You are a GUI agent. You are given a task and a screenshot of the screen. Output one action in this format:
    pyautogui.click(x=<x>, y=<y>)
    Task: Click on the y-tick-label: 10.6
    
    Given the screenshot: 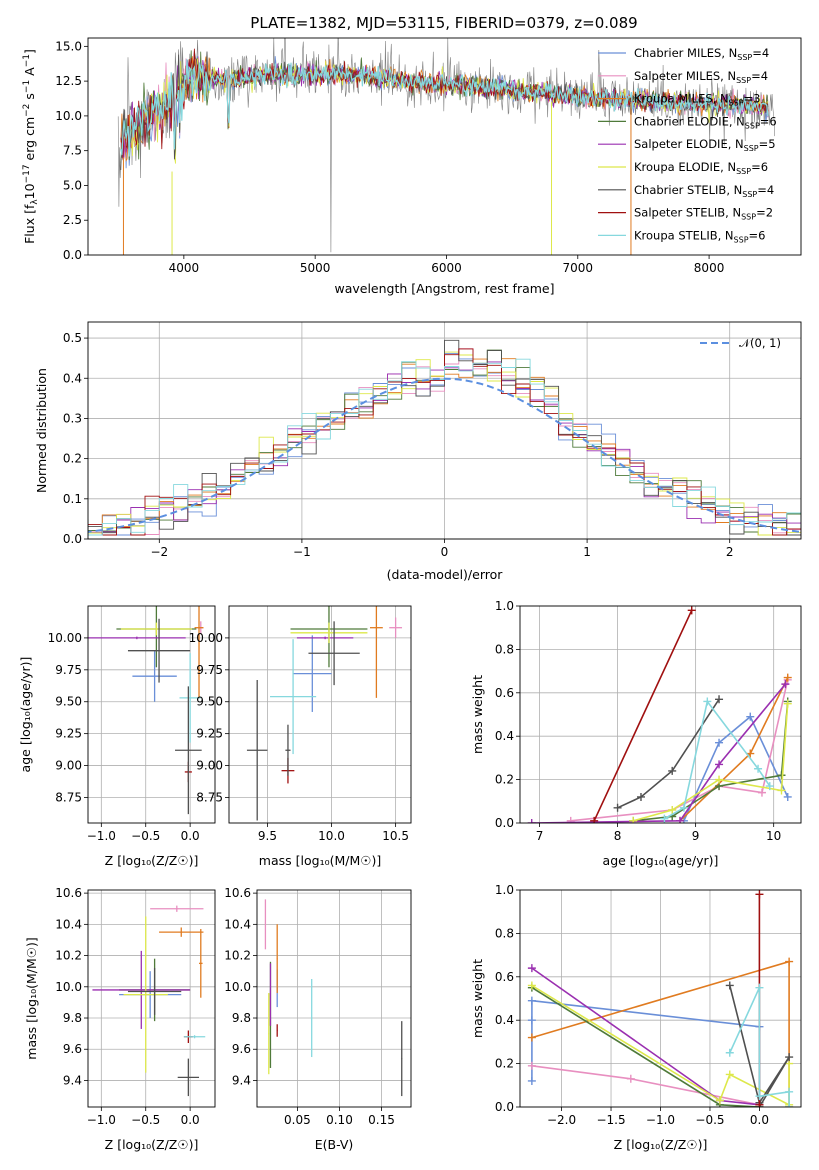 What is the action you would take?
    pyautogui.click(x=237, y=893)
    